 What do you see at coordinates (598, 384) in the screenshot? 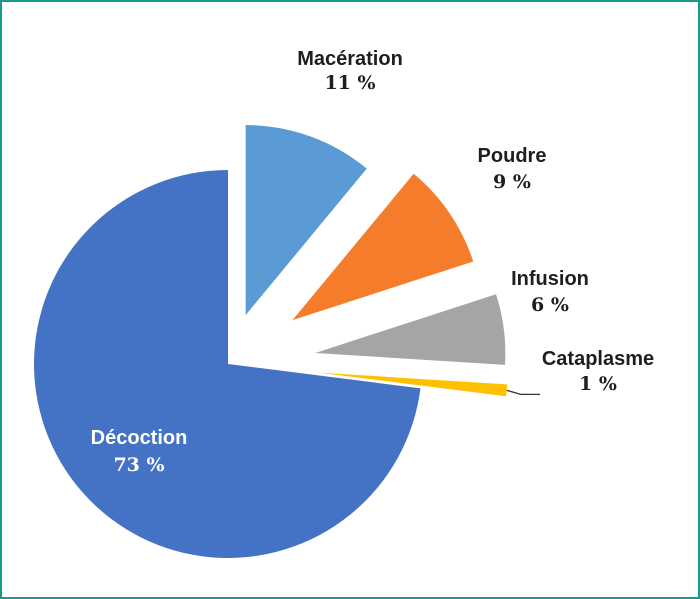
I see `slice-value-cataplasme: 1 %` at bounding box center [598, 384].